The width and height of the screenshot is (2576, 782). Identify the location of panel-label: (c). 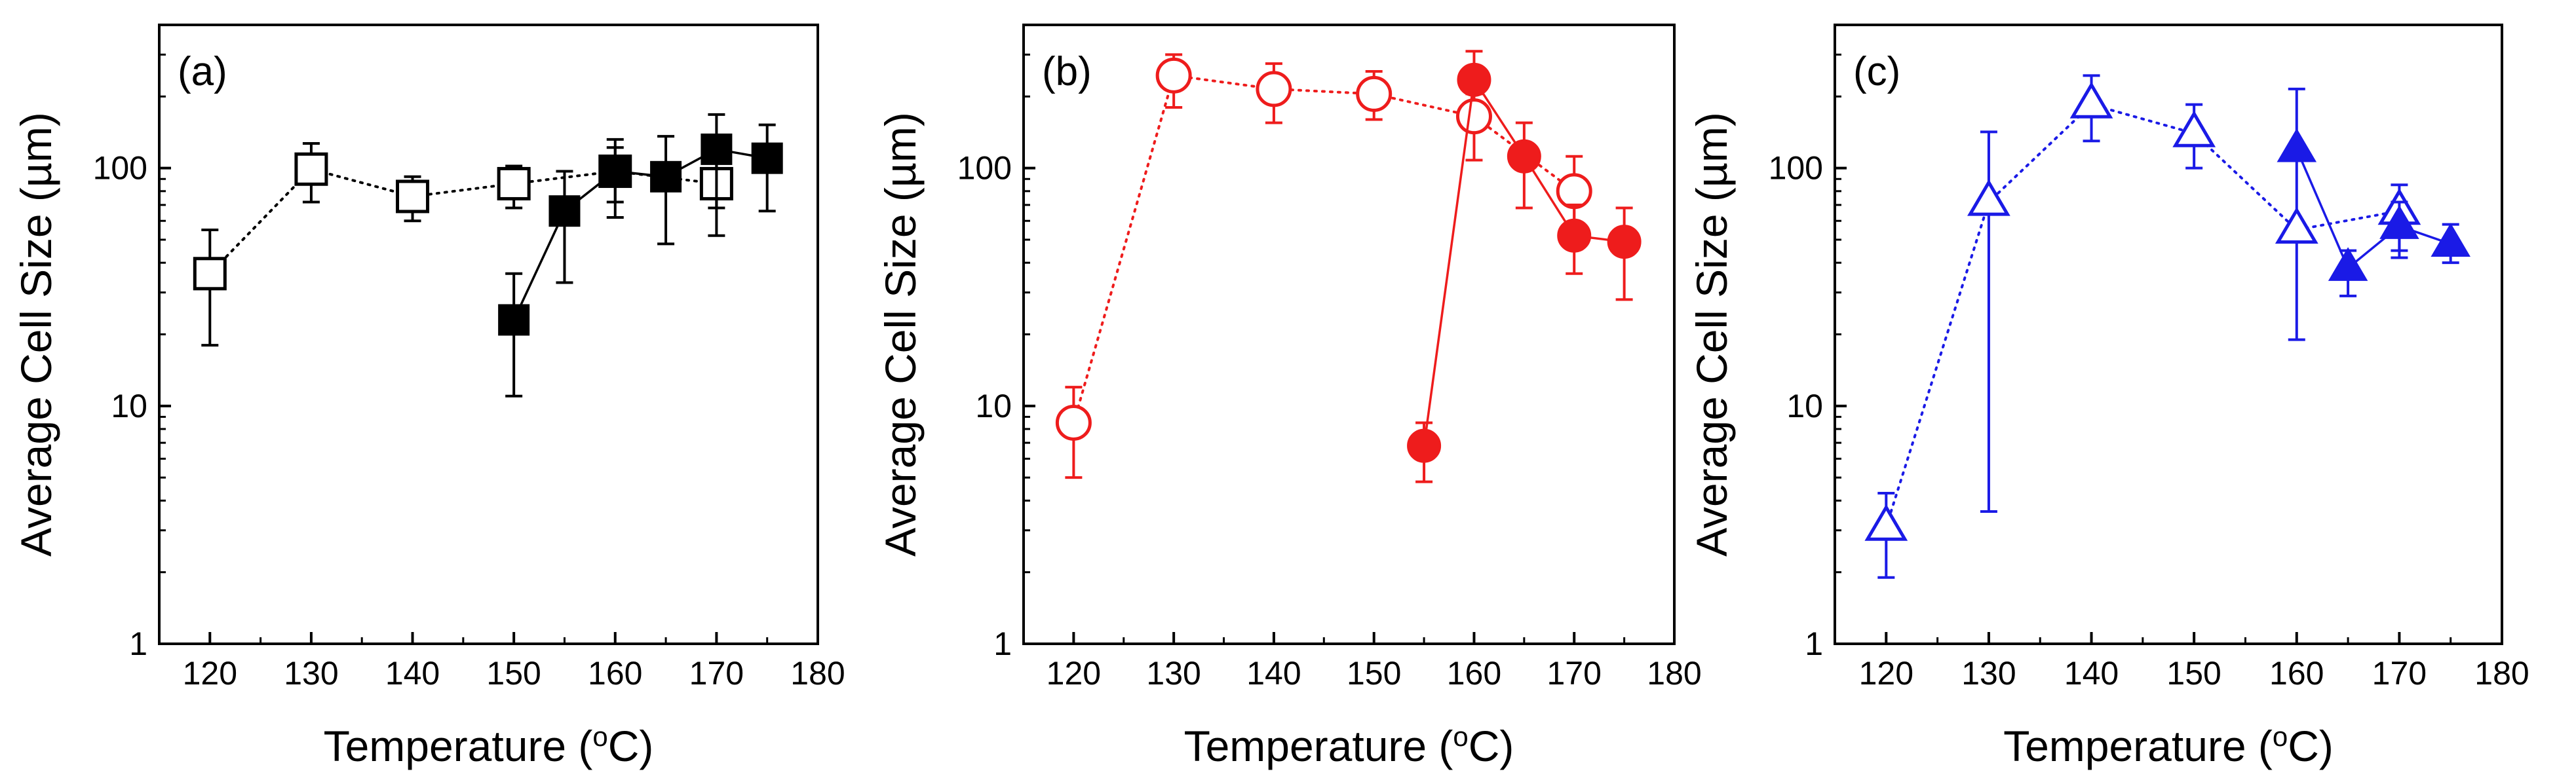
(1876, 71).